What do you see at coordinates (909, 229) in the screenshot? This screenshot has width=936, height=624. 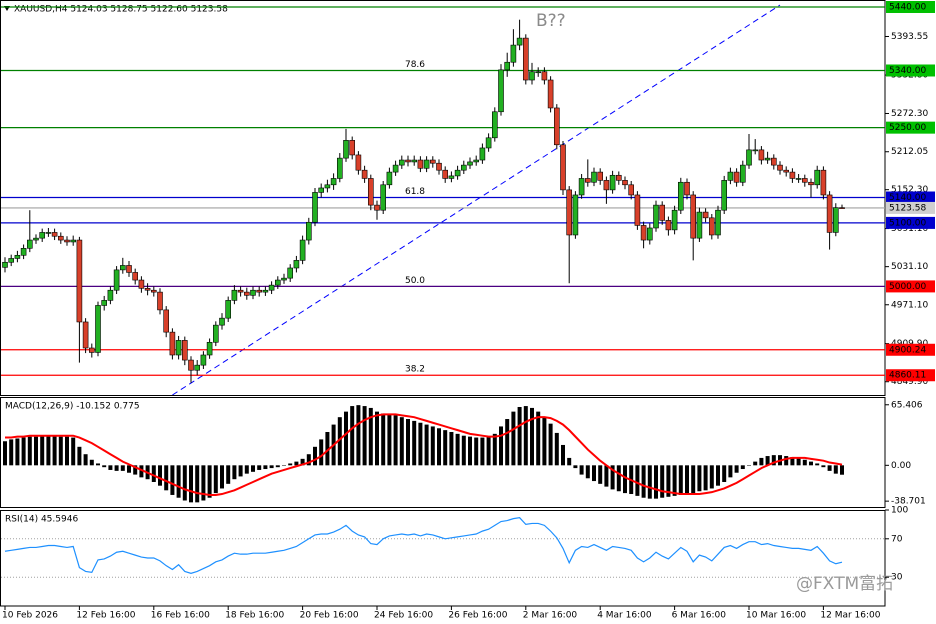 I see `y-tick-label: 5091.10` at bounding box center [909, 229].